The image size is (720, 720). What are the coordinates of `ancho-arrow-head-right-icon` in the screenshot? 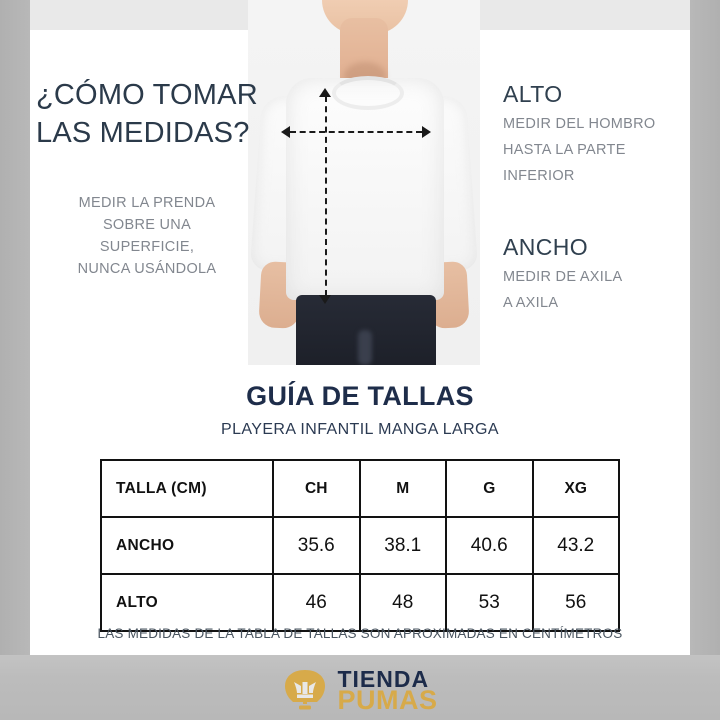 It's located at (426, 132).